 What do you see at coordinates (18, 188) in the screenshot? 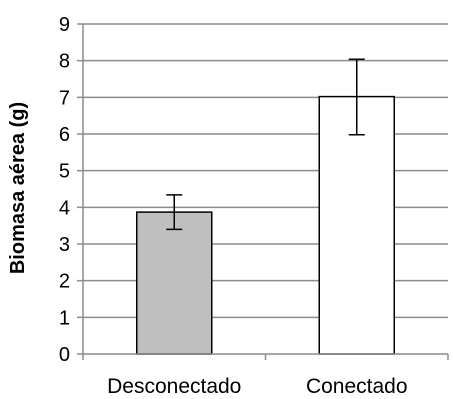
I see `y-axis-title: Biomasa aérea (g)` at bounding box center [18, 188].